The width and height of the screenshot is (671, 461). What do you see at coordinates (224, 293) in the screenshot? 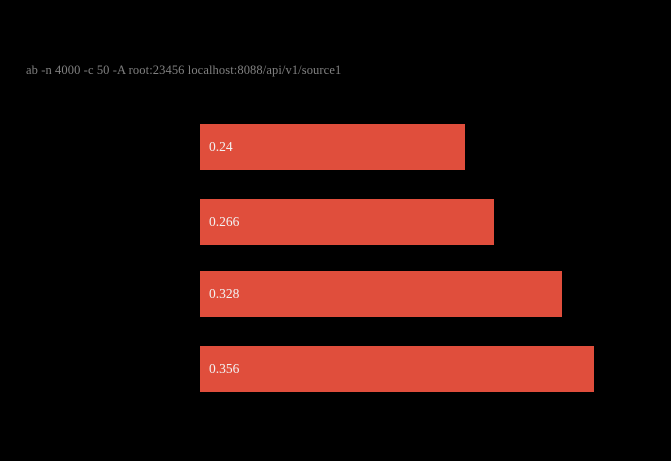
I see `bar-value-label-2: 0.328` at bounding box center [224, 293].